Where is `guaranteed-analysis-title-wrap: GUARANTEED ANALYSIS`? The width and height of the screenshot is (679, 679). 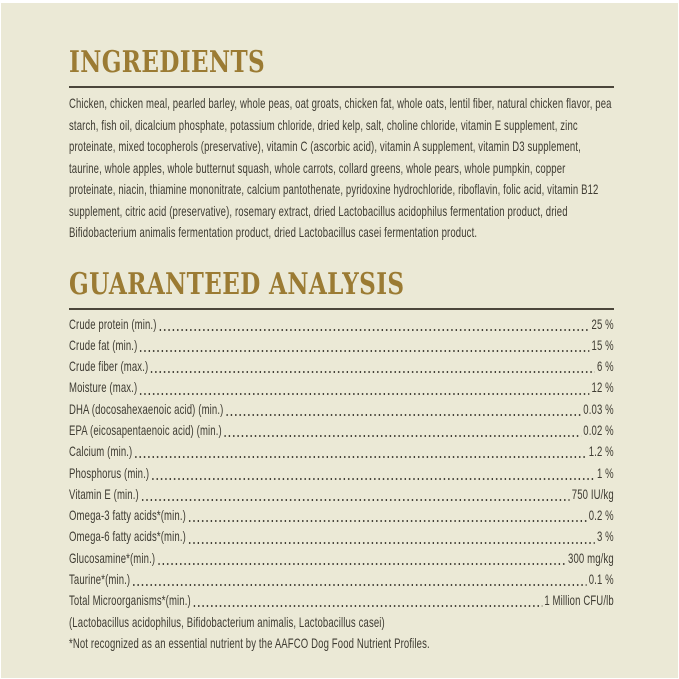 guaranteed-analysis-title-wrap: GUARANTEED ANALYSIS is located at coordinates (341, 284).